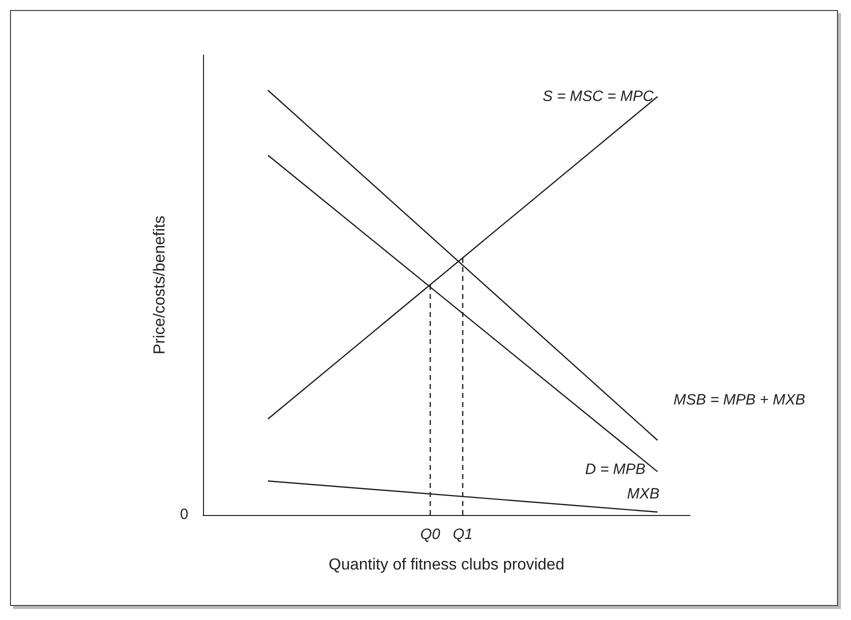  I want to click on text: 0, so click(184, 514).